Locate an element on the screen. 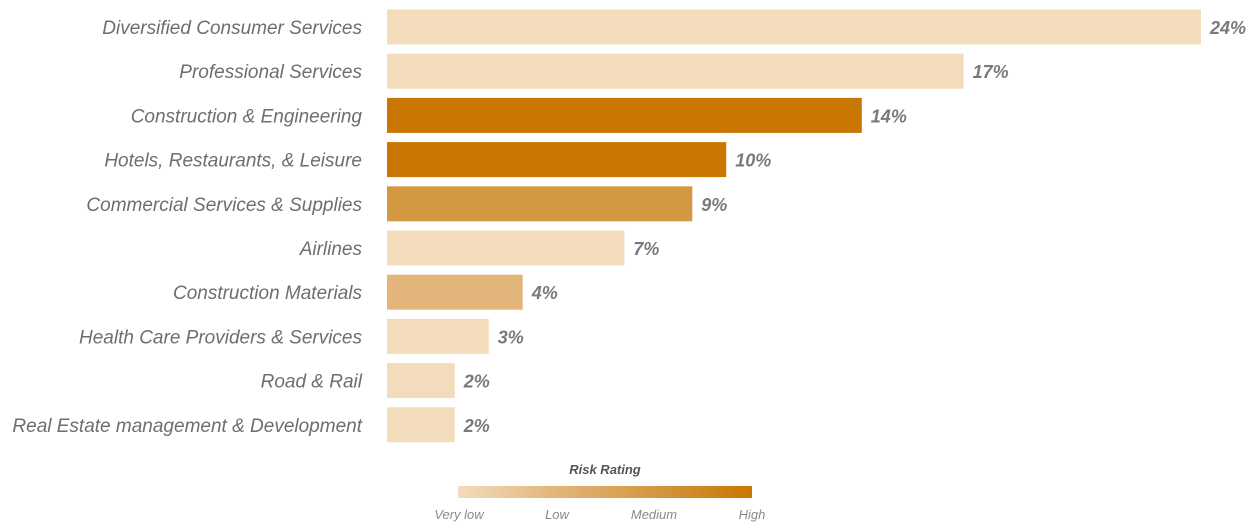  value-label-commercial-services-and-supplies: 9% is located at coordinates (714, 205).